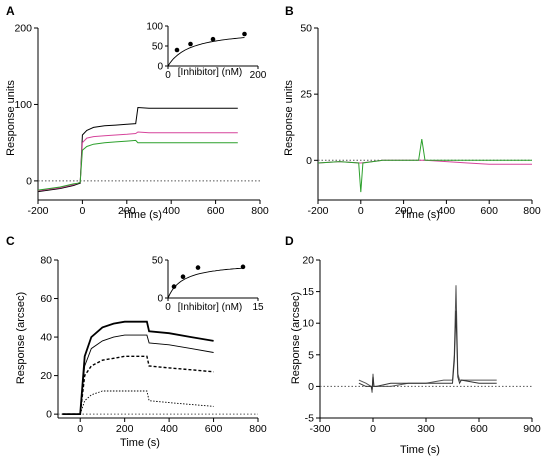 This screenshot has height=459, width=550. What do you see at coordinates (168, 75) in the screenshot?
I see `panel-a-inset-x-tick-label: 0` at bounding box center [168, 75].